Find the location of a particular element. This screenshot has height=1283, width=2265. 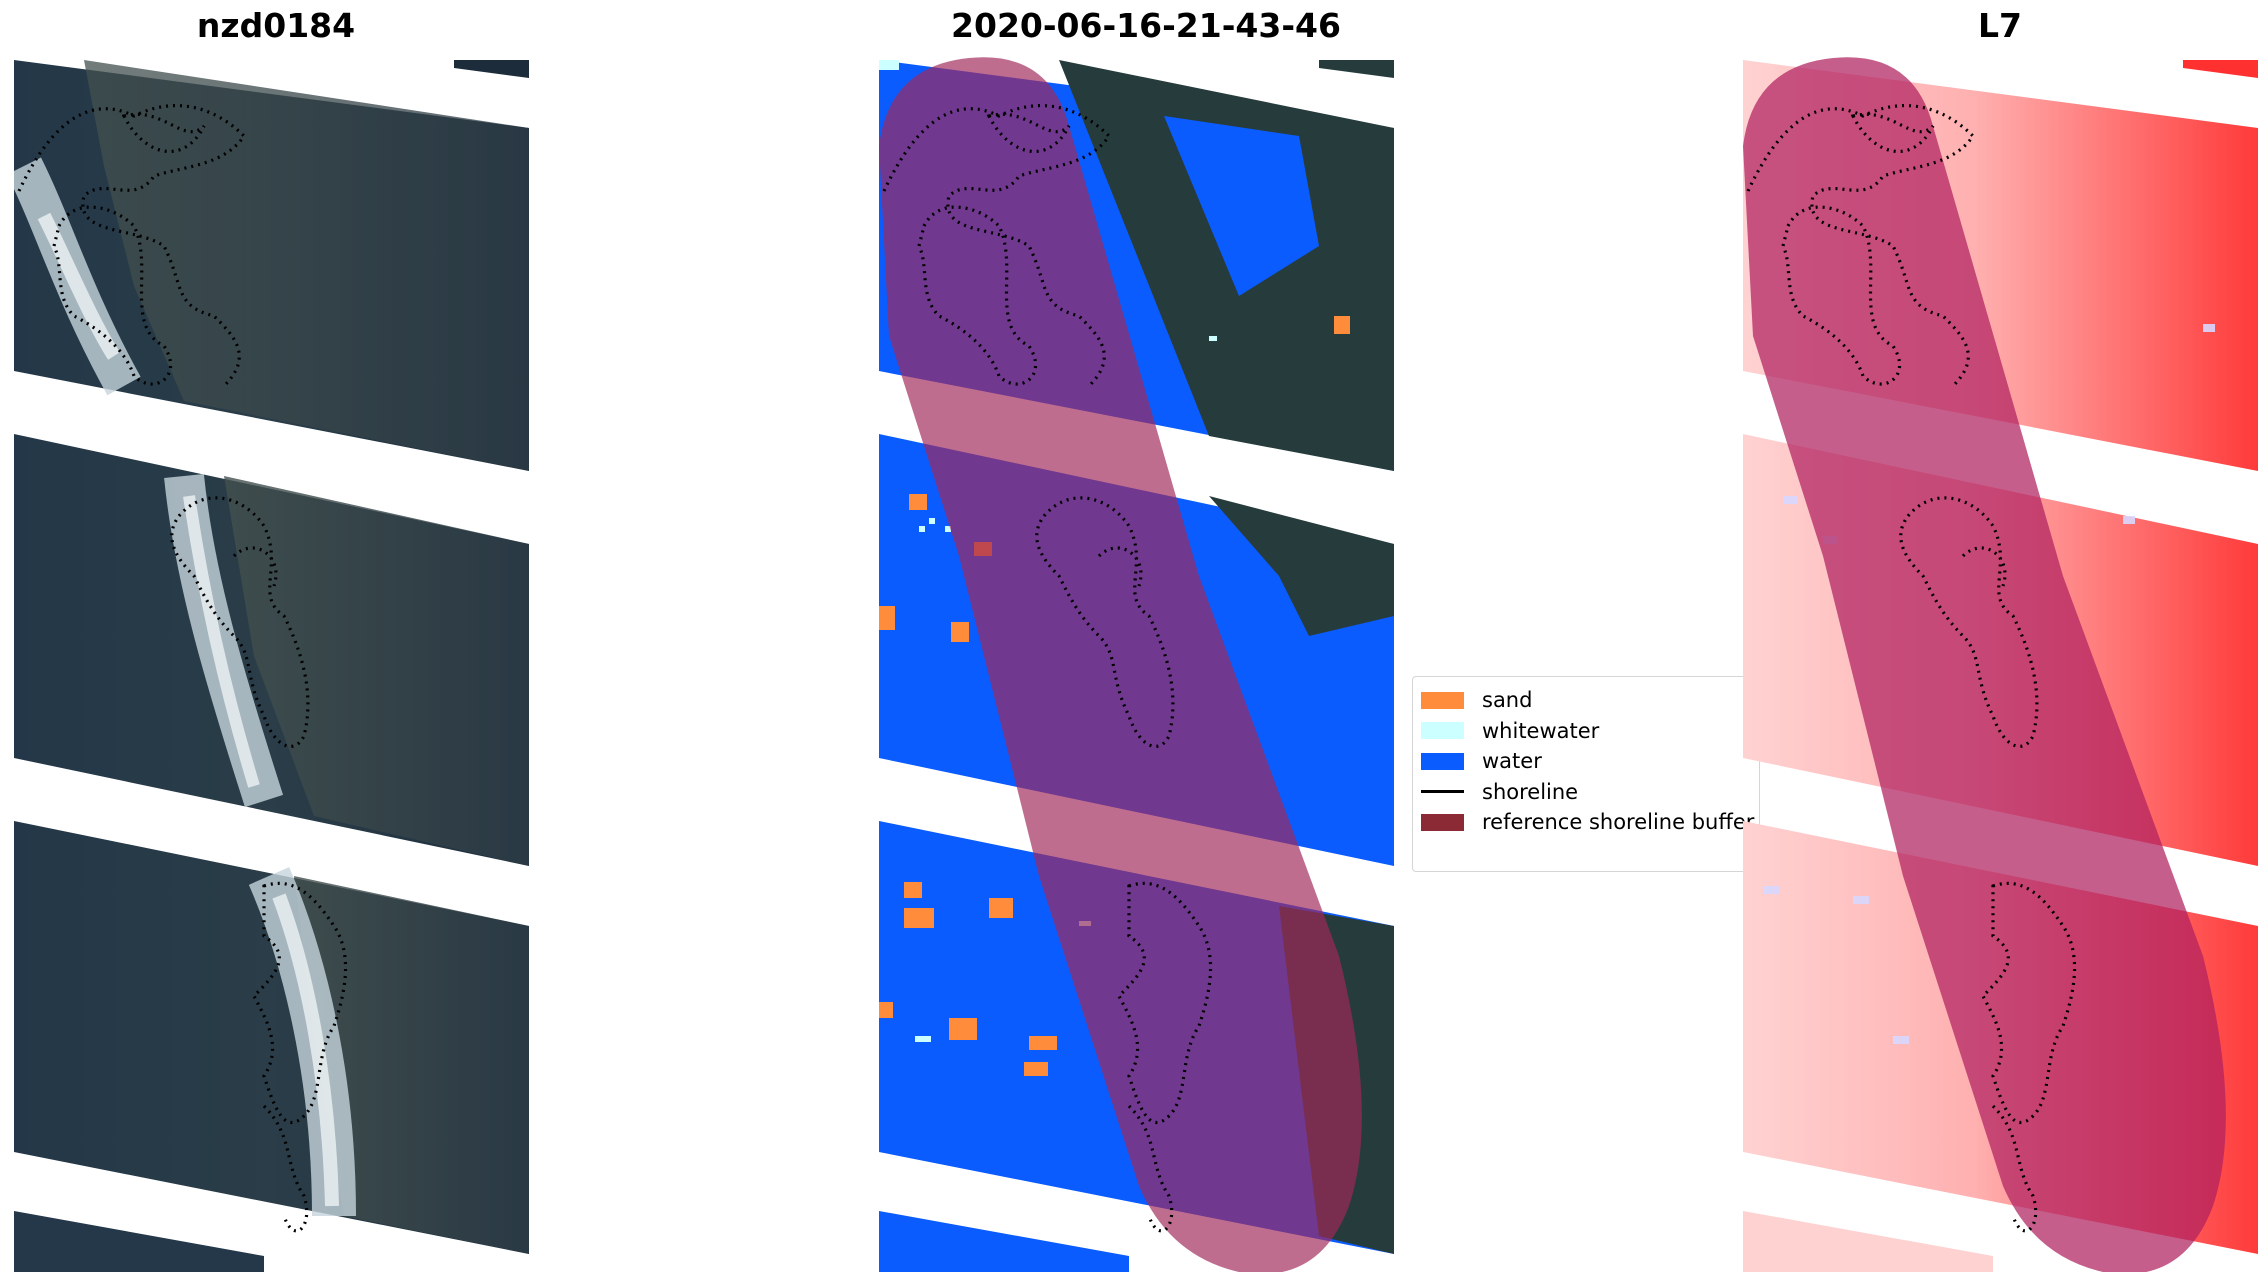

legend-item-whitewater: whitewater is located at coordinates (1586, 731).